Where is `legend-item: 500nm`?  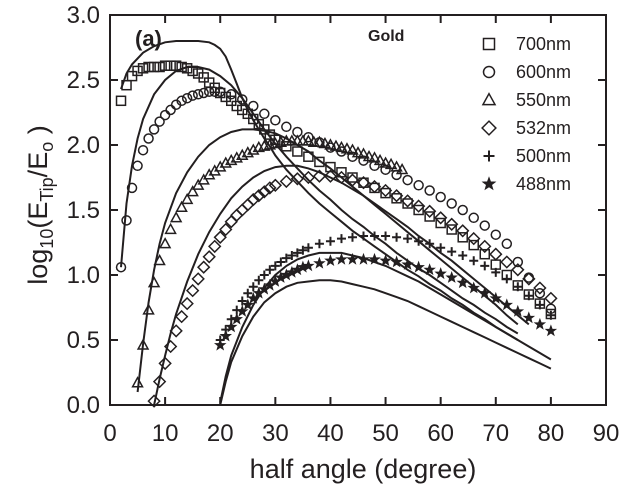 legend-item: 500nm is located at coordinates (527, 156).